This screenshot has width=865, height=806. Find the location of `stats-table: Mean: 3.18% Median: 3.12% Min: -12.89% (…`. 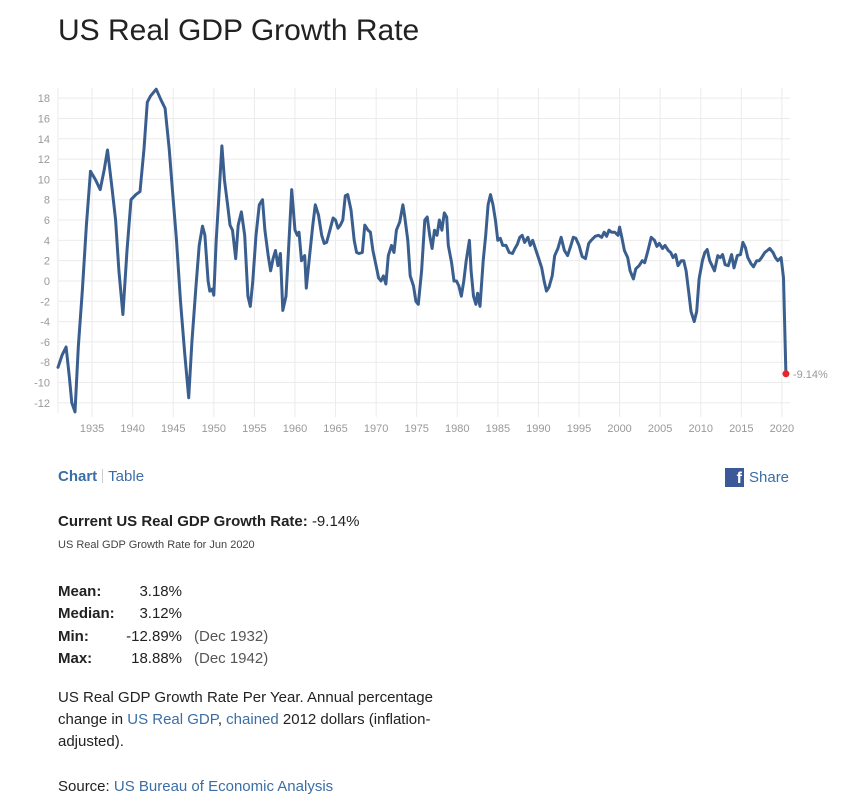

stats-table: Mean: 3.18% Median: 3.12% Min: -12.89% (… is located at coordinates (163, 625).